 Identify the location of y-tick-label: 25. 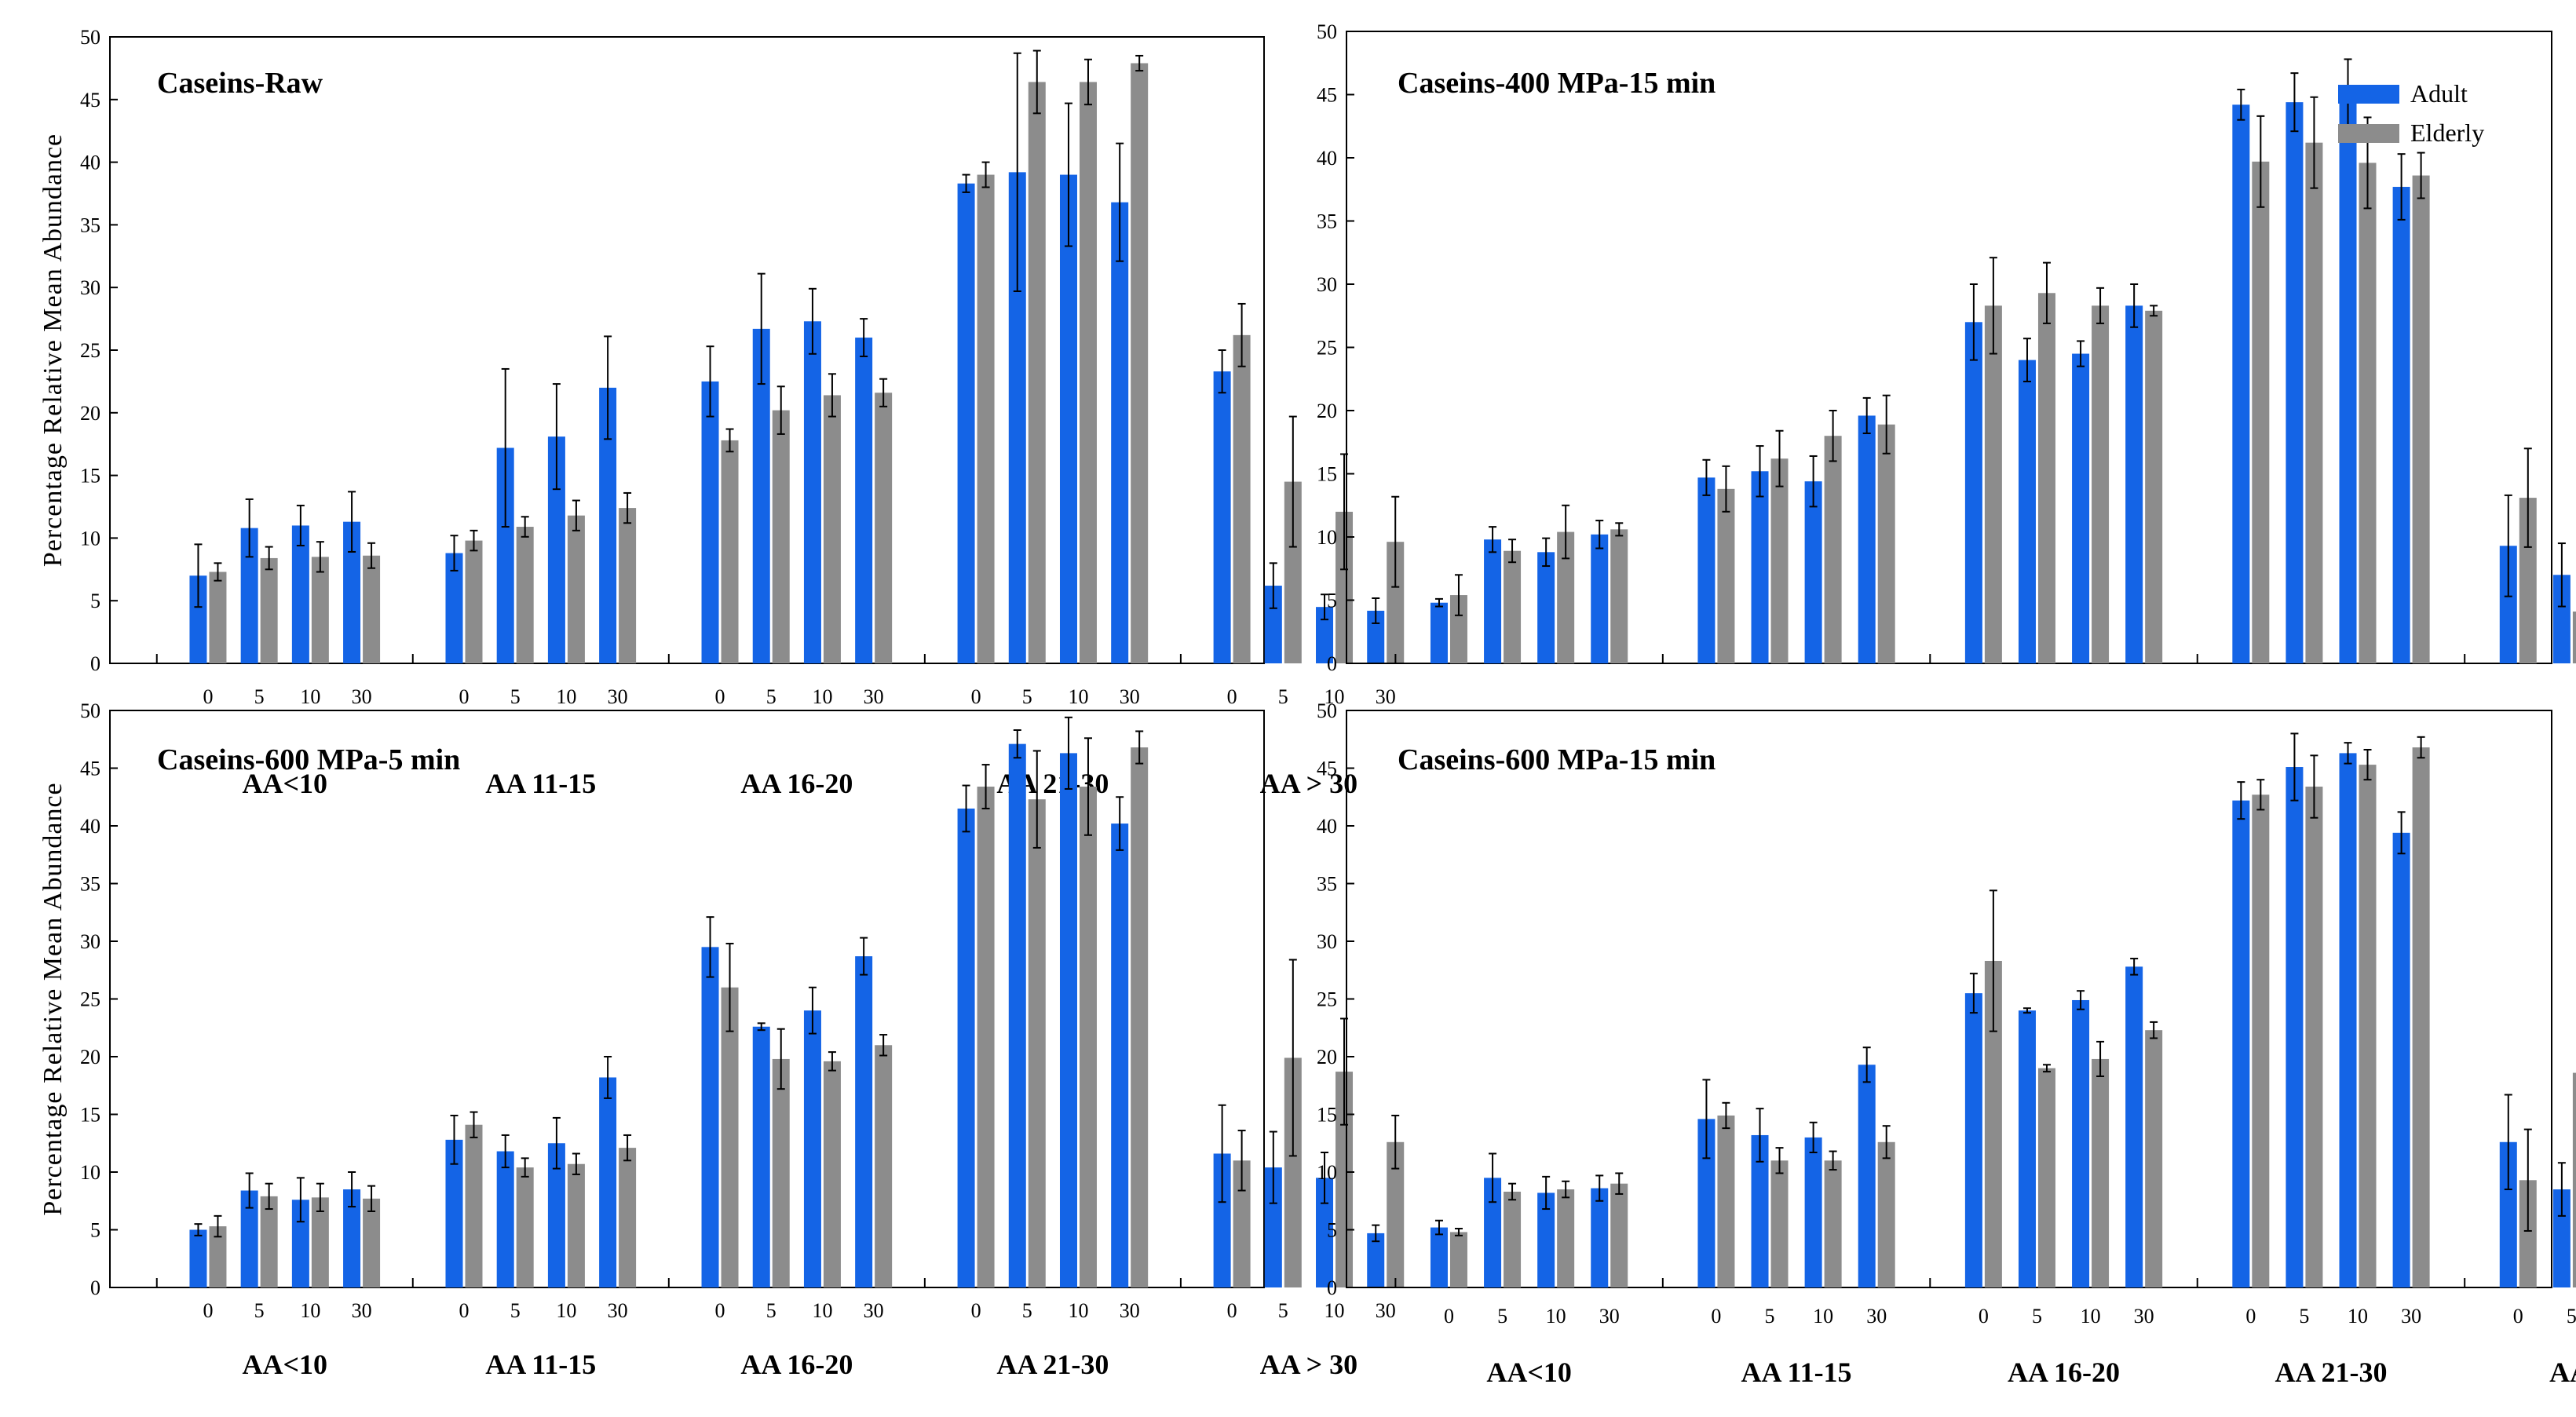
(90, 350).